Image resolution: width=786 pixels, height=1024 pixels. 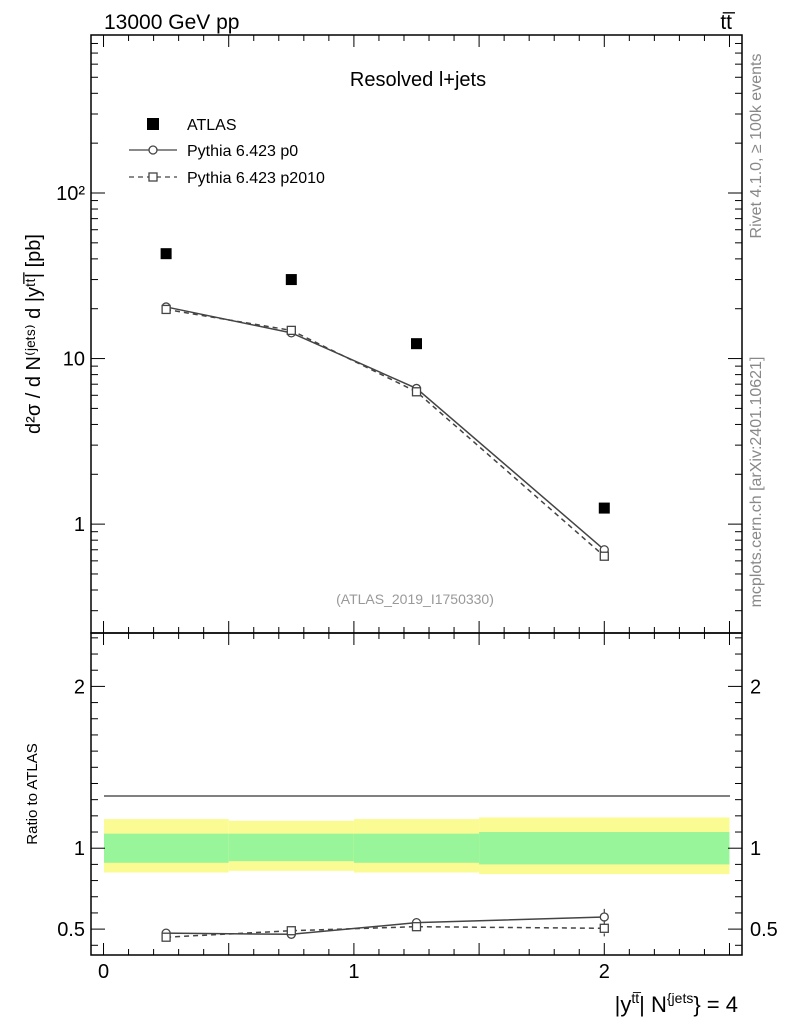 What do you see at coordinates (212, 125) in the screenshot?
I see `legend-label: ATLAS` at bounding box center [212, 125].